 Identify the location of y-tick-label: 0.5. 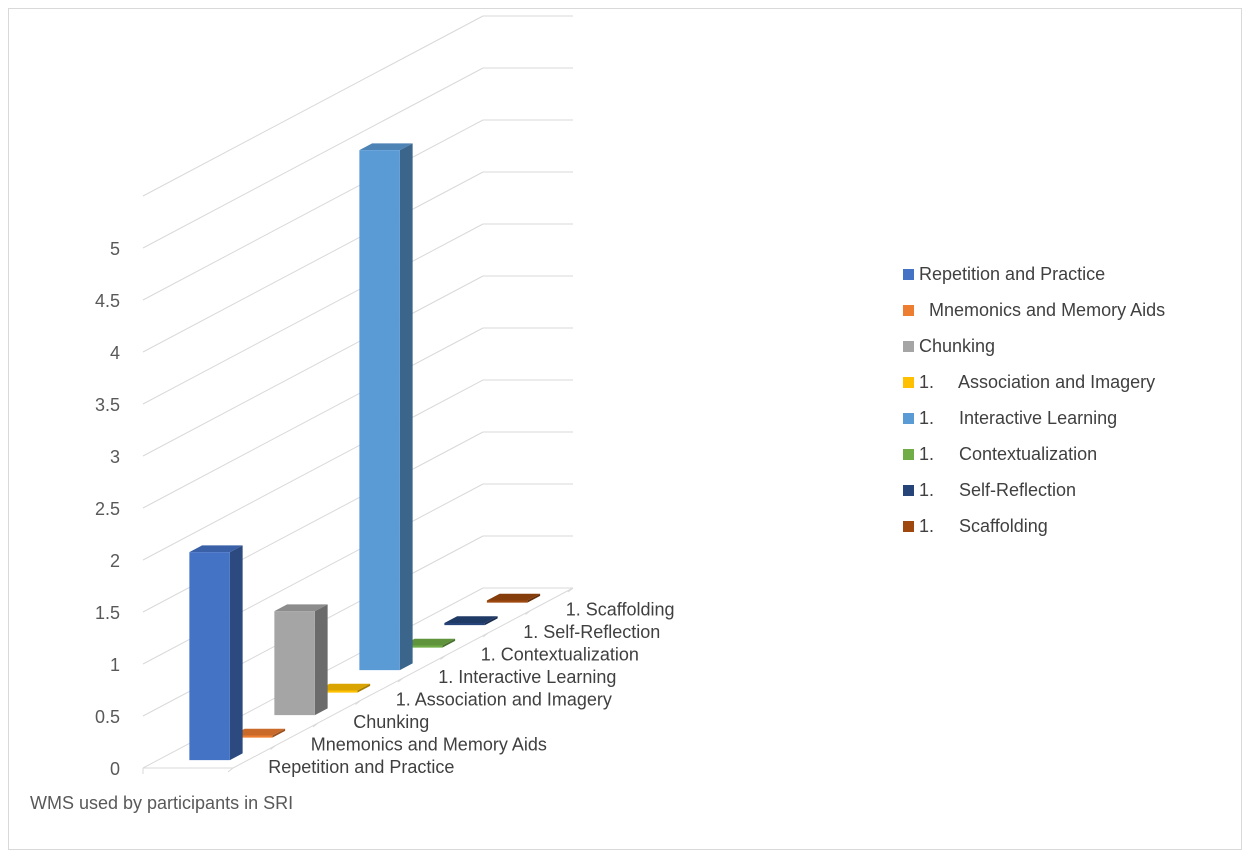
(107, 717).